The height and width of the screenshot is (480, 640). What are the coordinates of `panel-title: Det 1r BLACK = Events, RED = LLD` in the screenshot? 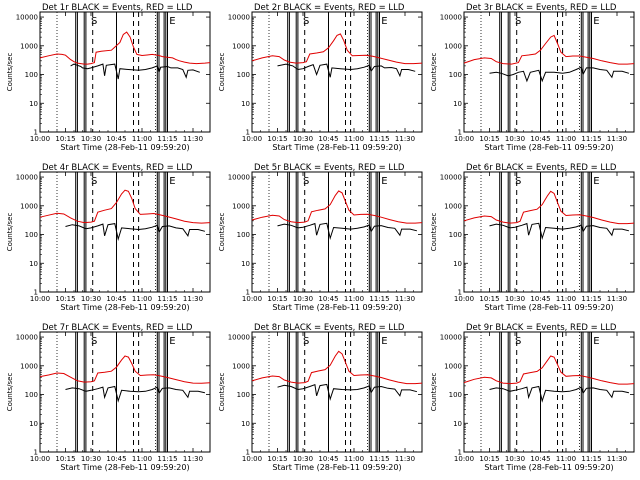 It's located at (117, 8).